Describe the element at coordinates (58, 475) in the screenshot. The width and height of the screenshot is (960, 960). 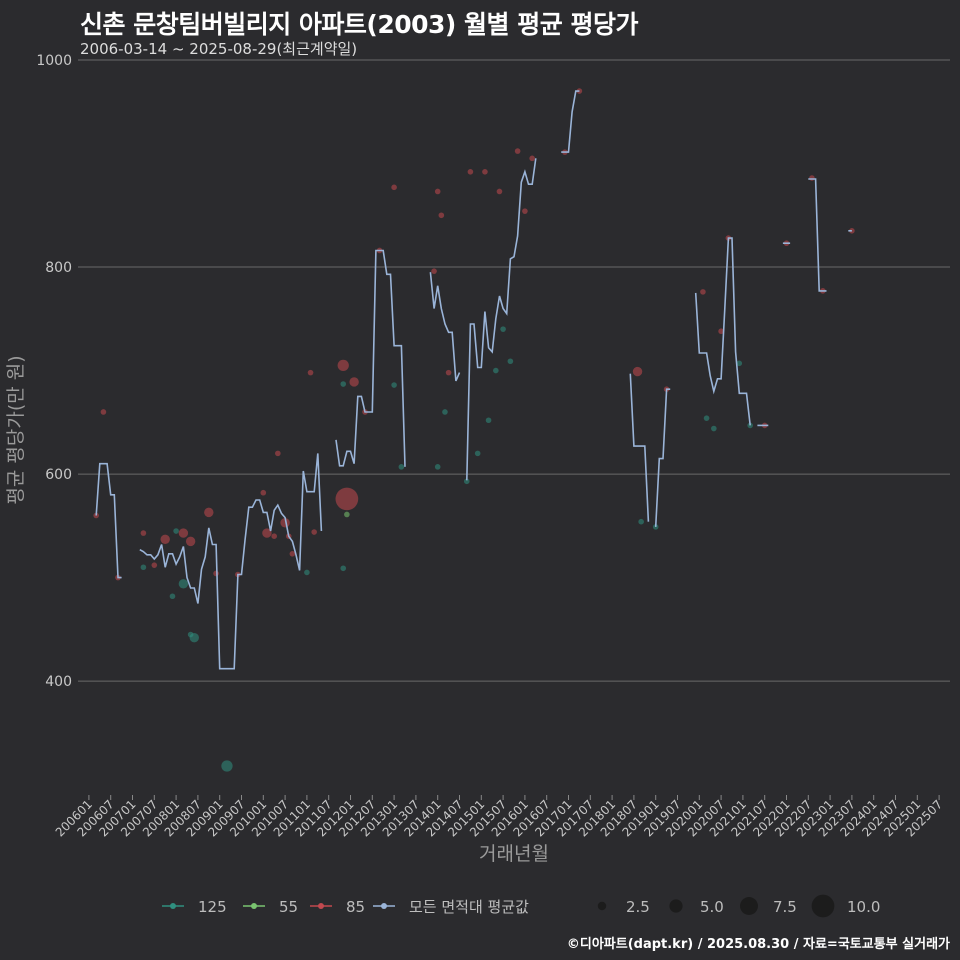
I see `y-tick-label: 600` at that location.